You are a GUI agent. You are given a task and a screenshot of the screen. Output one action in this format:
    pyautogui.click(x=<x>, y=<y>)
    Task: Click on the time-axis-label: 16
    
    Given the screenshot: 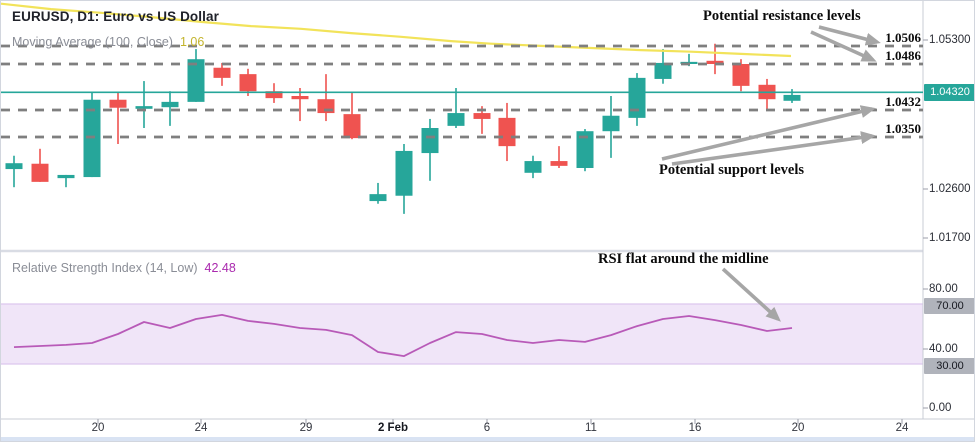 What is the action you would take?
    pyautogui.click(x=695, y=428)
    